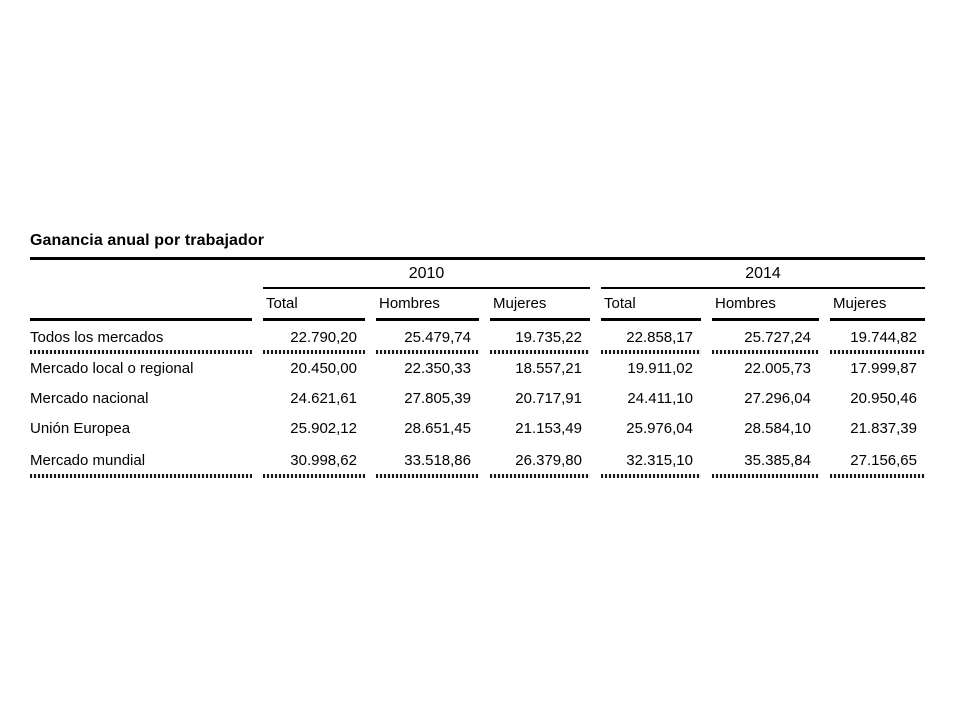  What do you see at coordinates (323, 368) in the screenshot?
I see `table-cell: 20.450,00` at bounding box center [323, 368].